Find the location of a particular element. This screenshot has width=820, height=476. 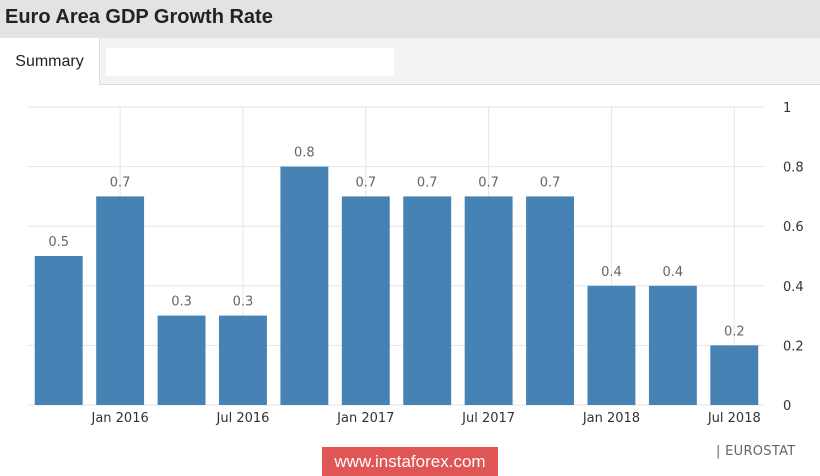

tab-summary: Summary is located at coordinates (50, 61).